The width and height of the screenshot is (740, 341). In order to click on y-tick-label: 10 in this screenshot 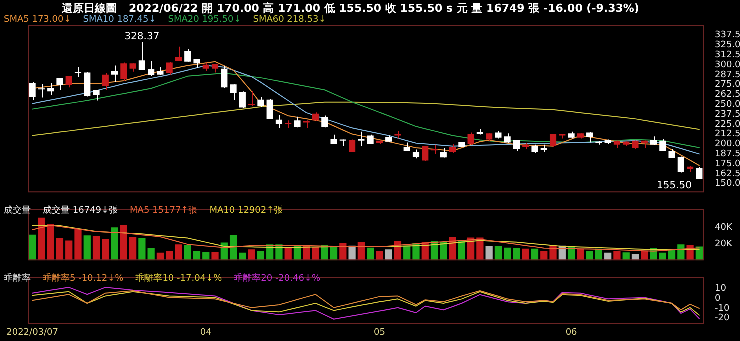, I will do `click(721, 289)`.